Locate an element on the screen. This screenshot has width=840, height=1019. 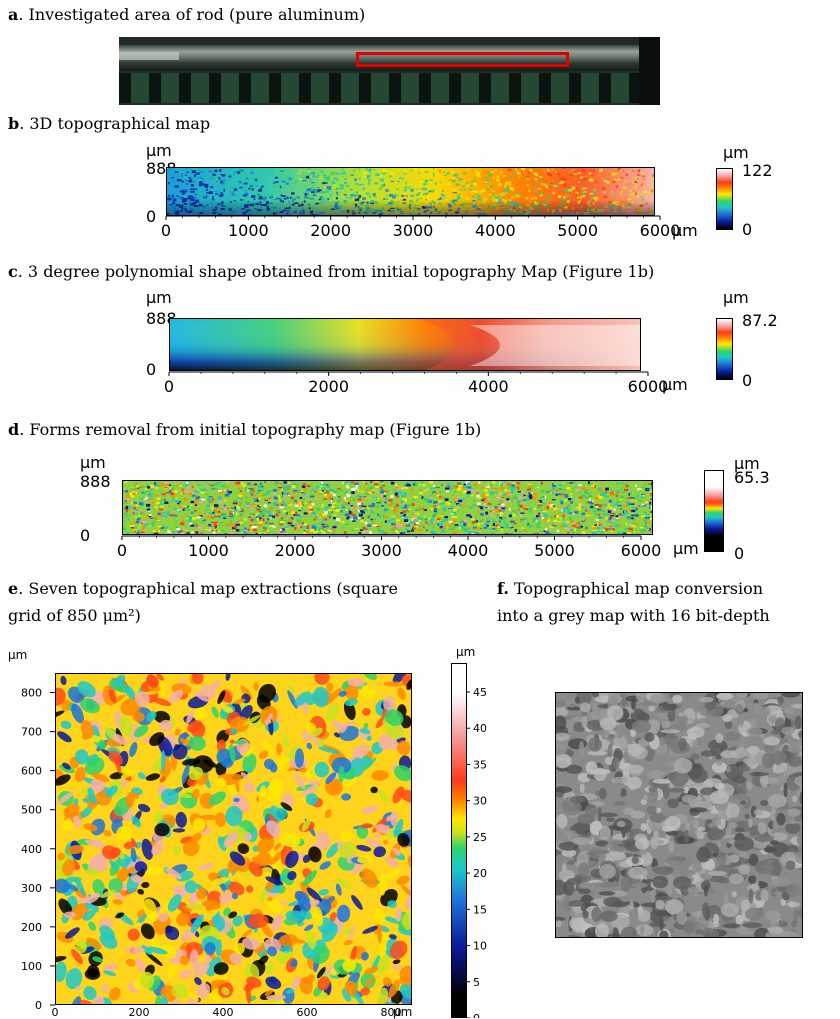
e-colorbar is located at coordinates (459, 840).